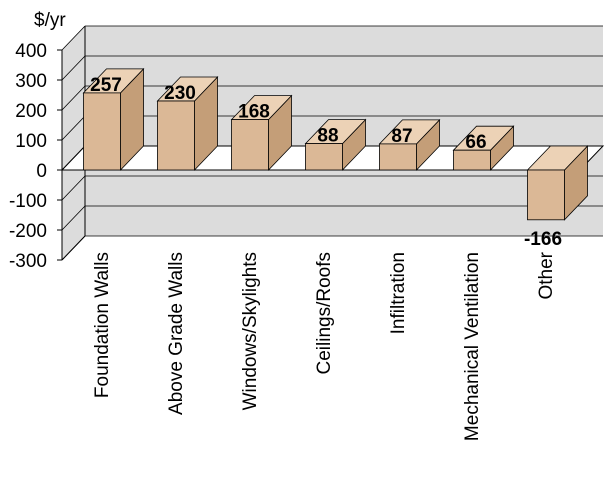 This screenshot has height=489, width=605. What do you see at coordinates (398, 293) in the screenshot?
I see `x-tick-label: Infiltration` at bounding box center [398, 293].